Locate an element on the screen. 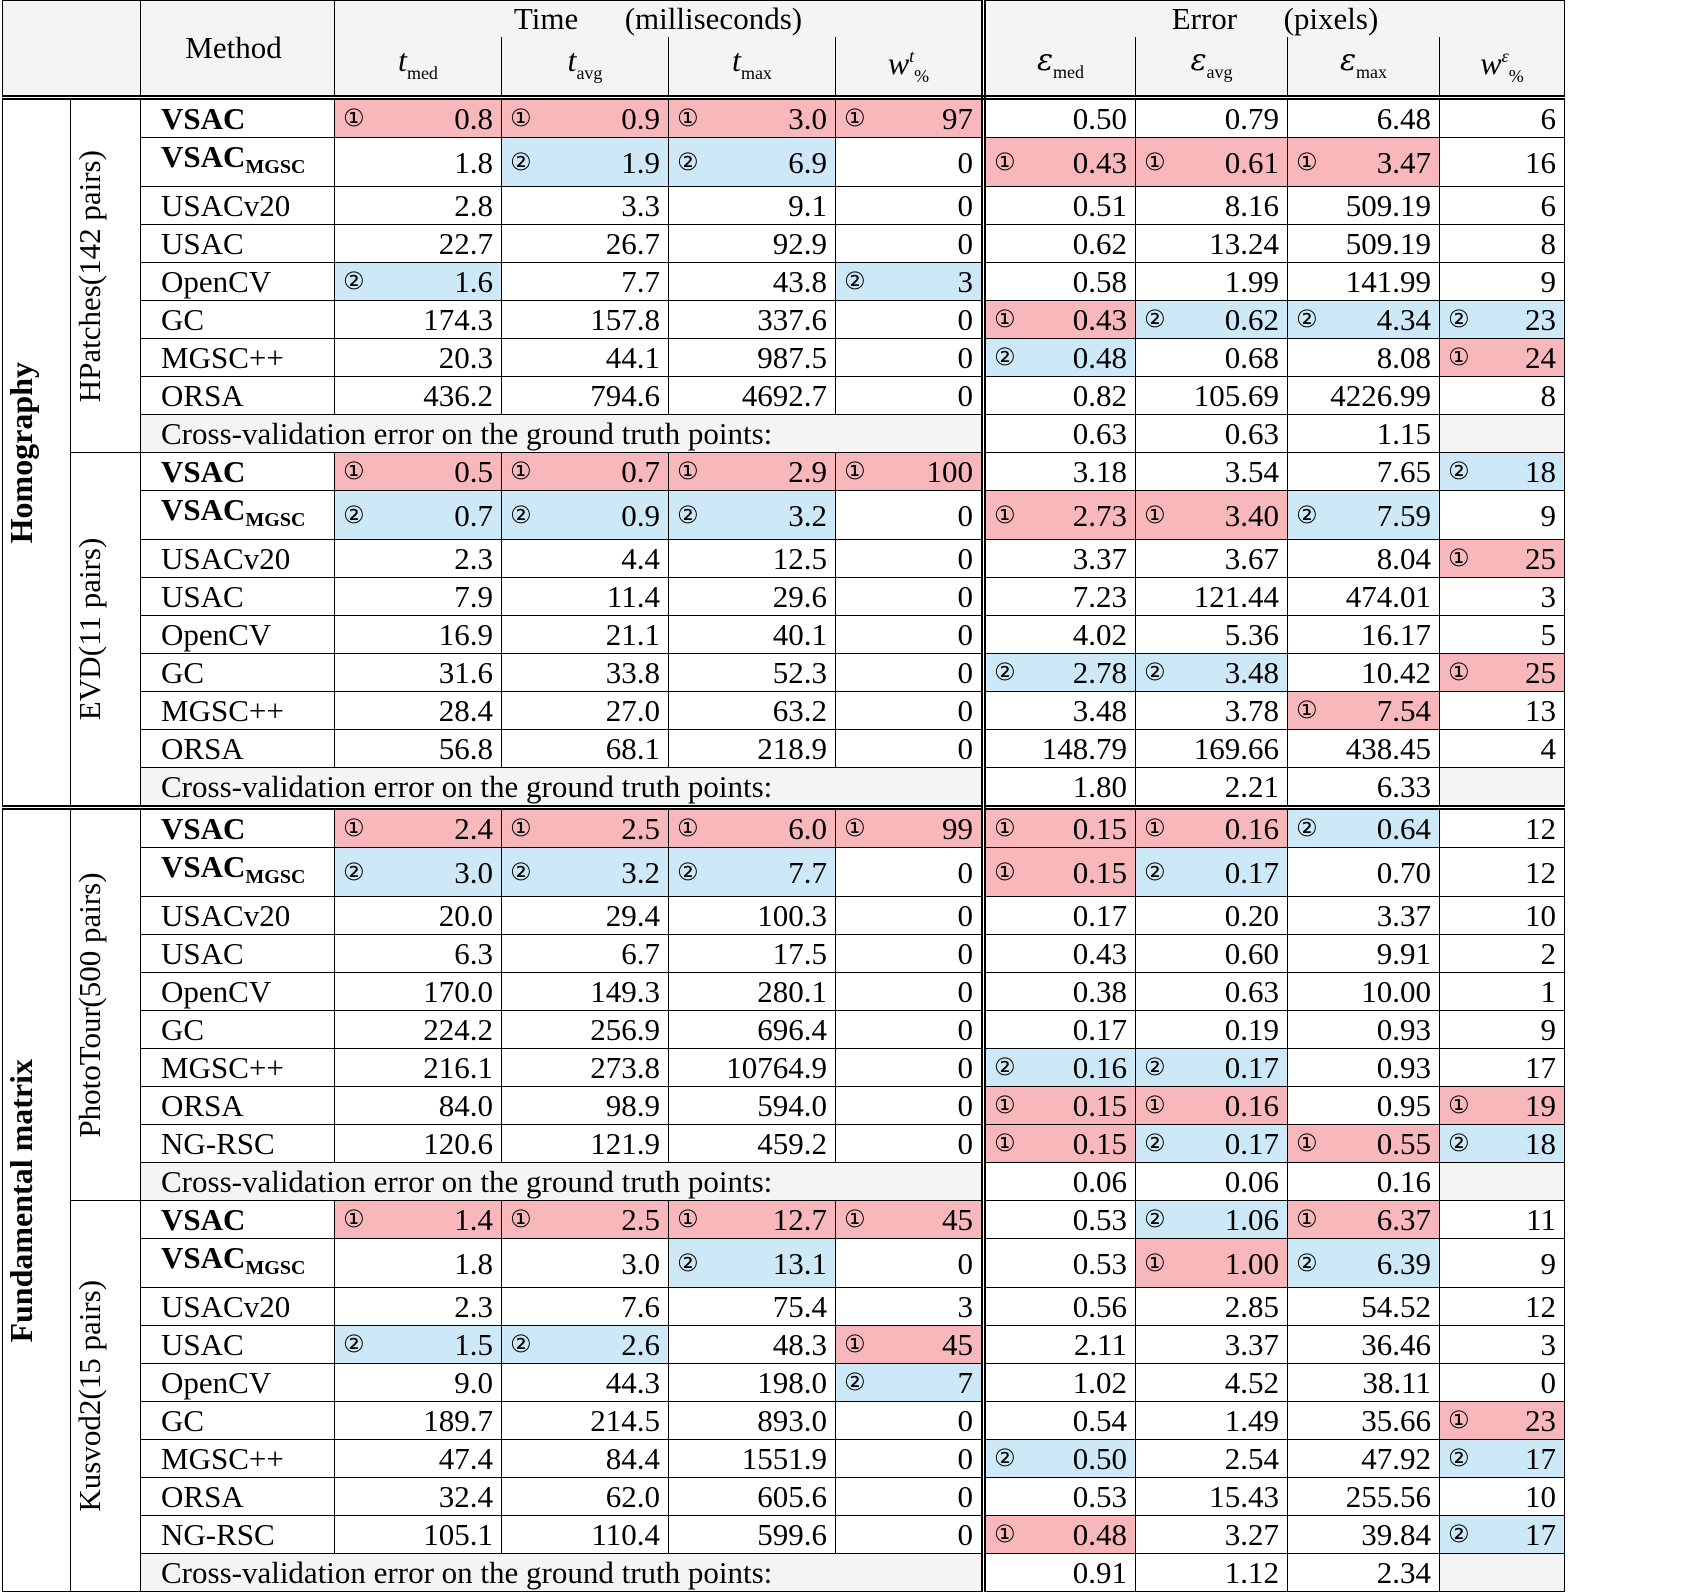 The height and width of the screenshot is (1592, 1692). value-text: 45 is located at coordinates (957, 1344).